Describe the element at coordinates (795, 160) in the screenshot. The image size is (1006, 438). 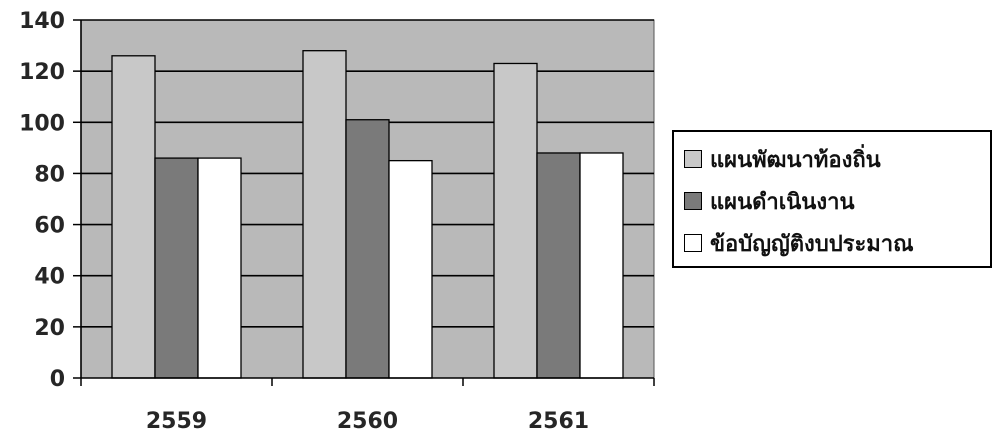
I see `legend-label-series-1: แผนพัฒนาท้องถิ่น` at that location.